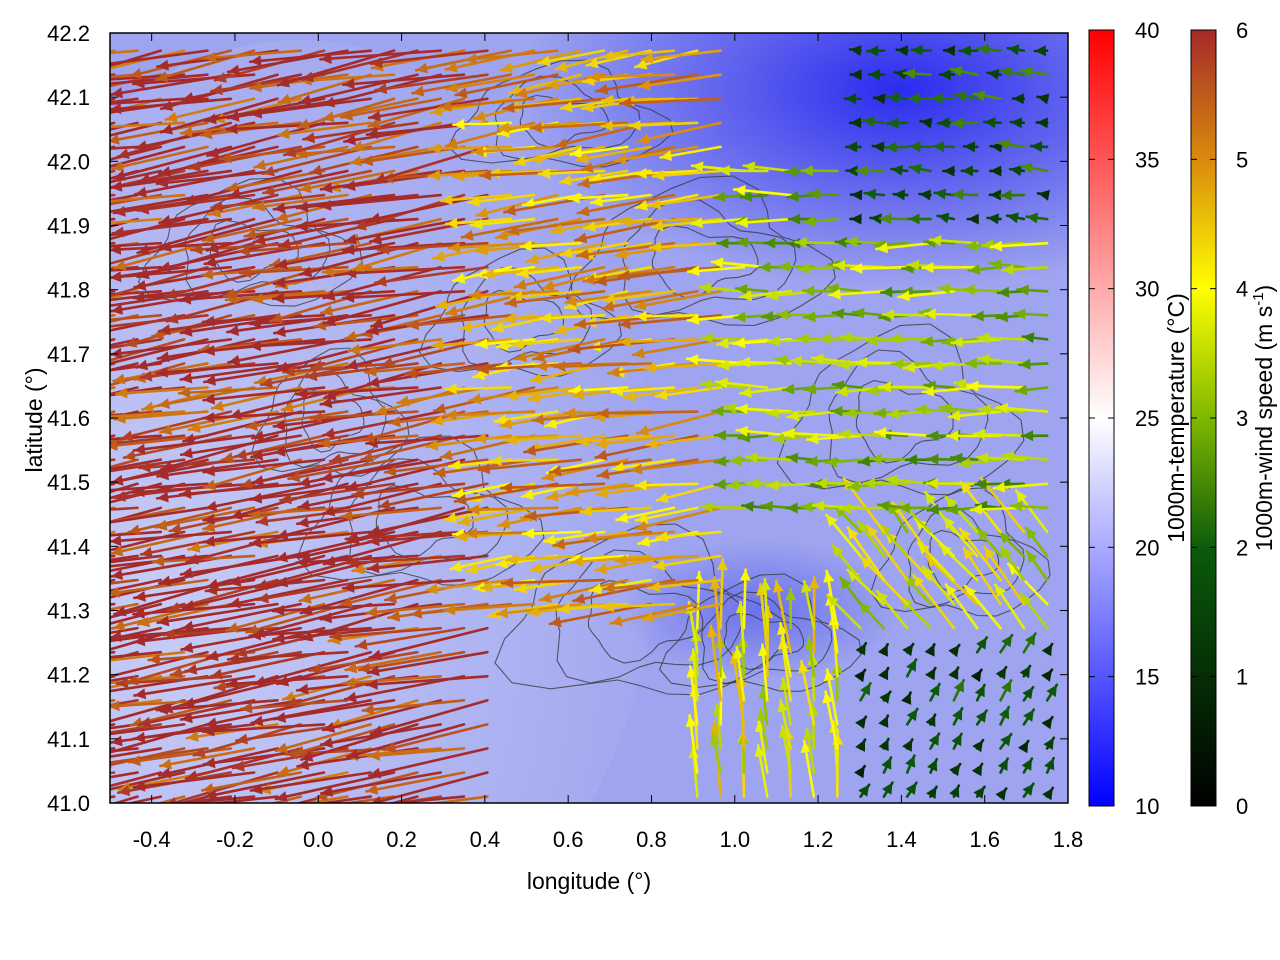 This screenshot has height=960, width=1280. What do you see at coordinates (1068, 839) in the screenshot?
I see `x-tick-label: 1.8` at bounding box center [1068, 839].